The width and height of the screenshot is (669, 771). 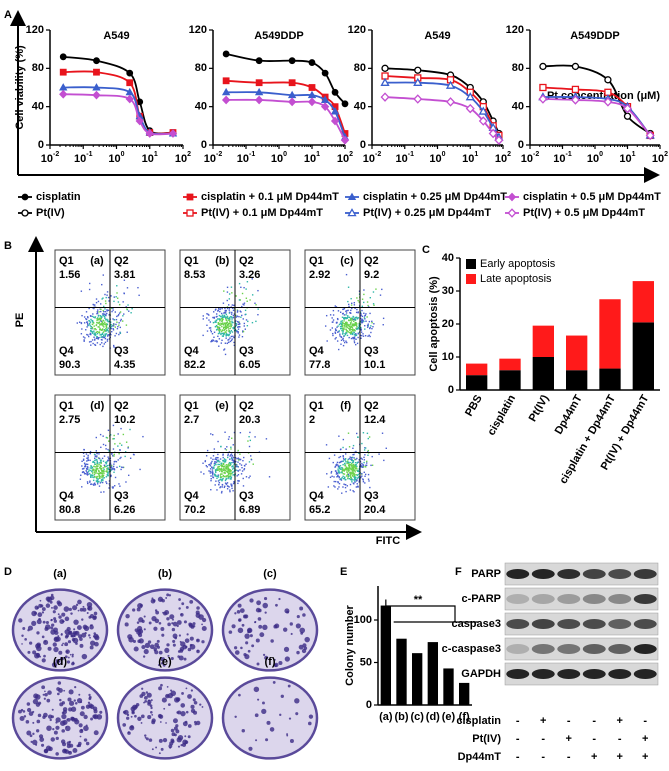 I want to click on x-tick-exponent: -1, so click(x=569, y=154).